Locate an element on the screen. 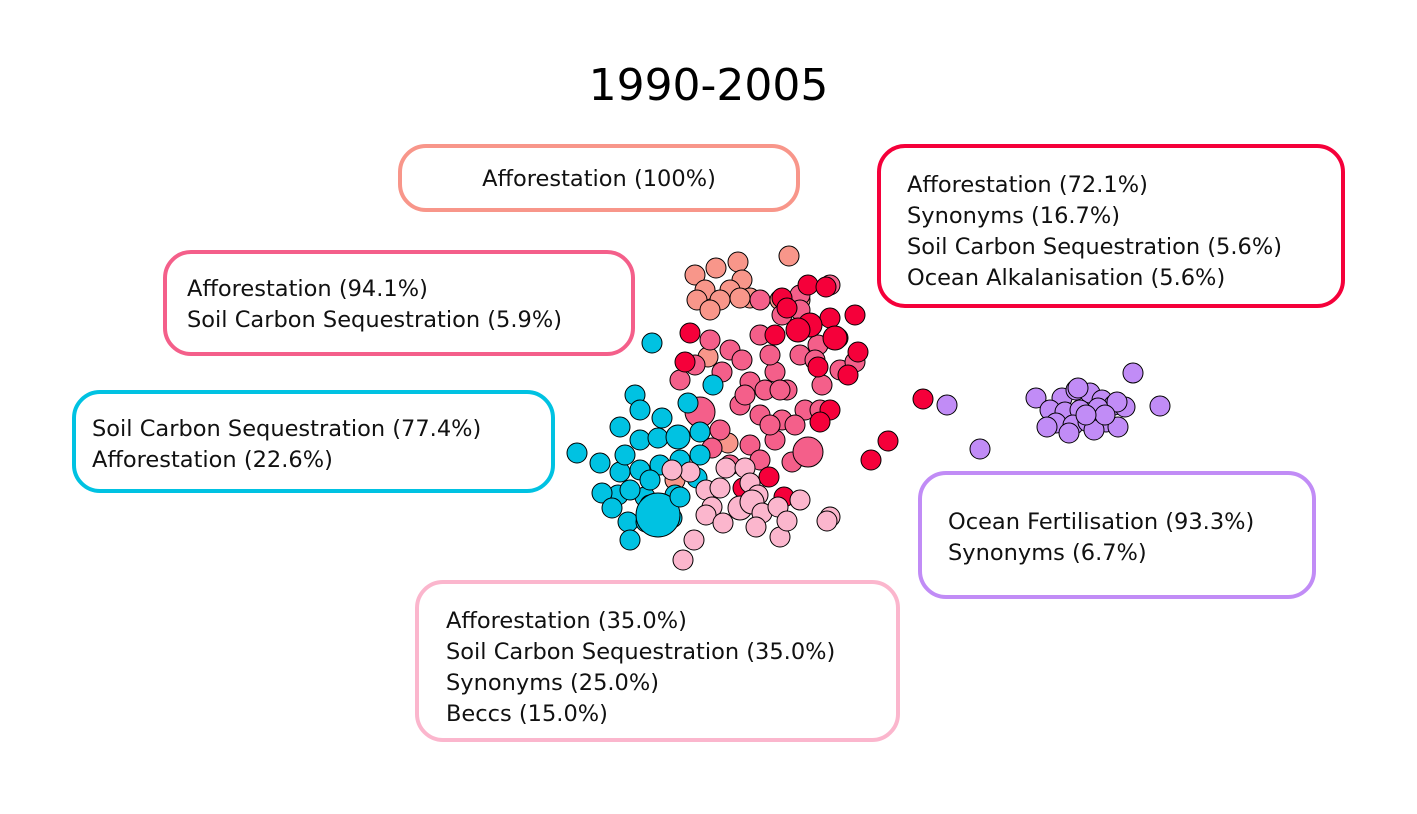 This screenshot has height=814, width=1417. cluster-label-line: Soil Carbon Sequestration (5.9%) is located at coordinates (374, 320).